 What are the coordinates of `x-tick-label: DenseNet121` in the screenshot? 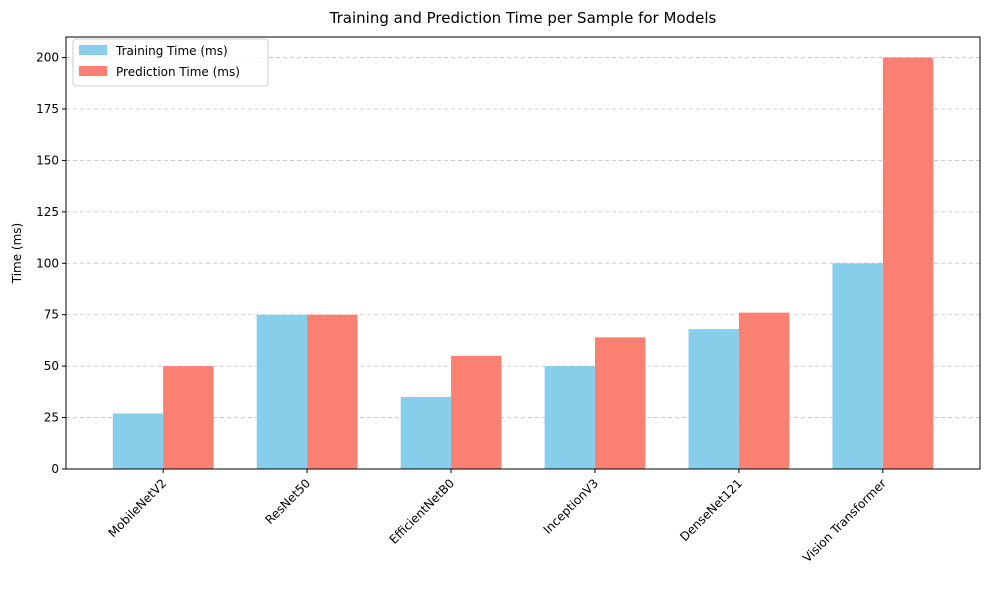 It's located at (711, 510).